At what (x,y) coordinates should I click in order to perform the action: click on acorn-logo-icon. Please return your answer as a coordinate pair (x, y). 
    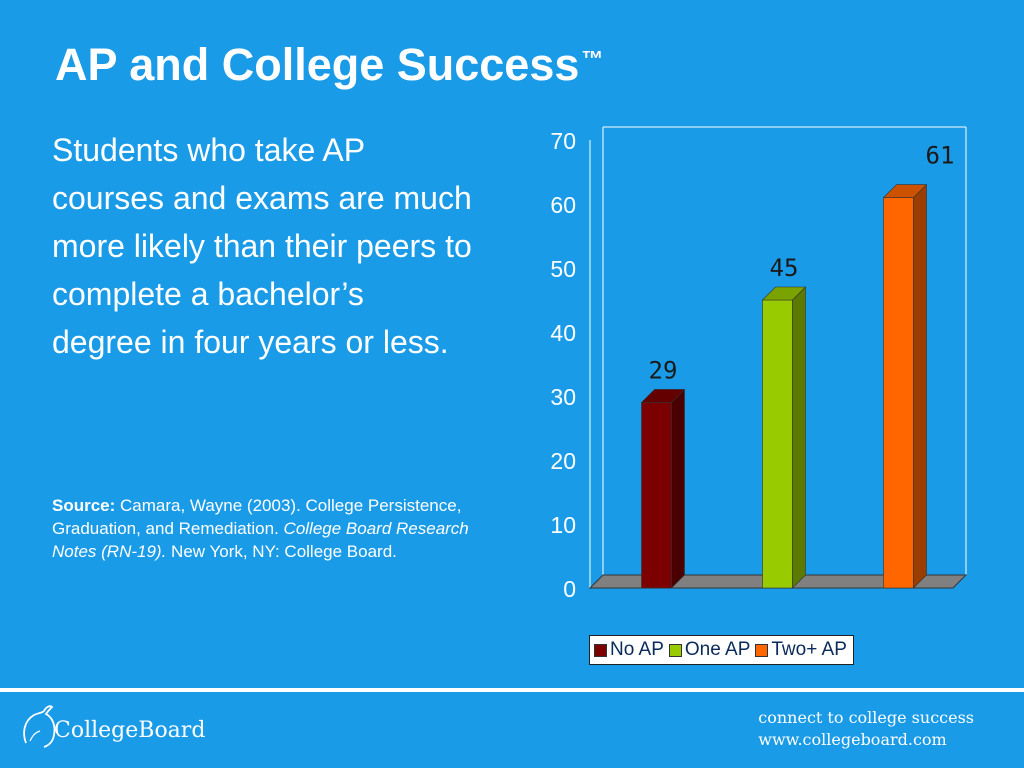
    Looking at the image, I should click on (39, 726).